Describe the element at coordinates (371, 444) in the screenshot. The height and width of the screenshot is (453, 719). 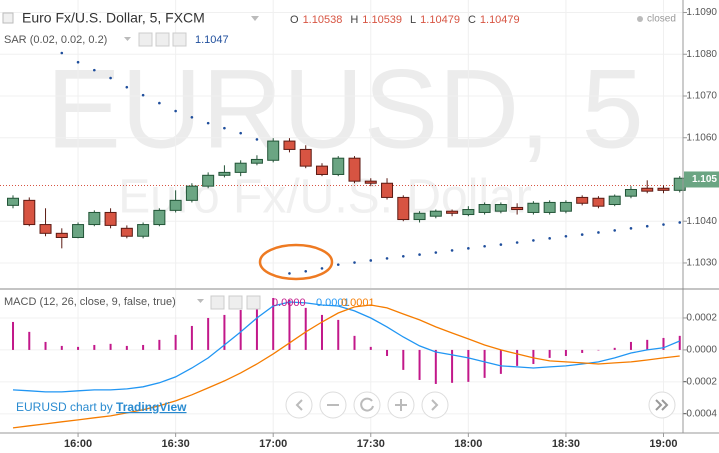
I see `x-tick-label: 17:30` at that location.